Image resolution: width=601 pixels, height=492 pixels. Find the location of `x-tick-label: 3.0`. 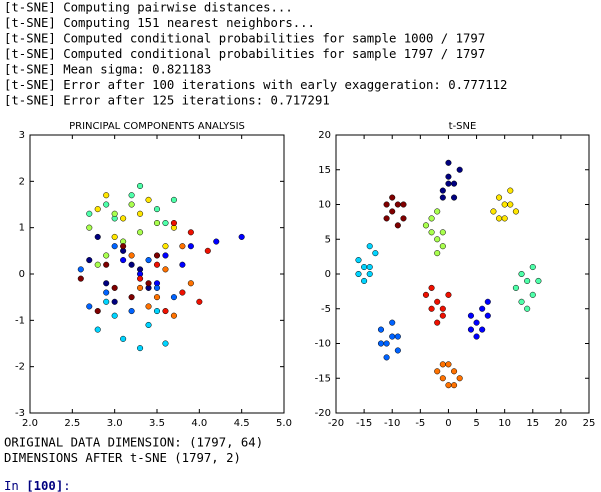

x-tick-label: 3.0 is located at coordinates (115, 423).